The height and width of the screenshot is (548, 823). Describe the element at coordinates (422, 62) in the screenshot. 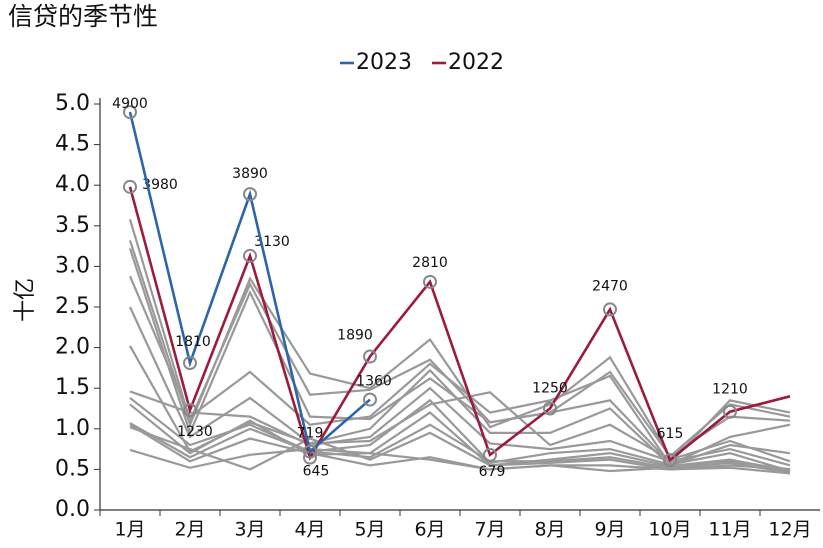

I see `legend: 2023 2022` at that location.